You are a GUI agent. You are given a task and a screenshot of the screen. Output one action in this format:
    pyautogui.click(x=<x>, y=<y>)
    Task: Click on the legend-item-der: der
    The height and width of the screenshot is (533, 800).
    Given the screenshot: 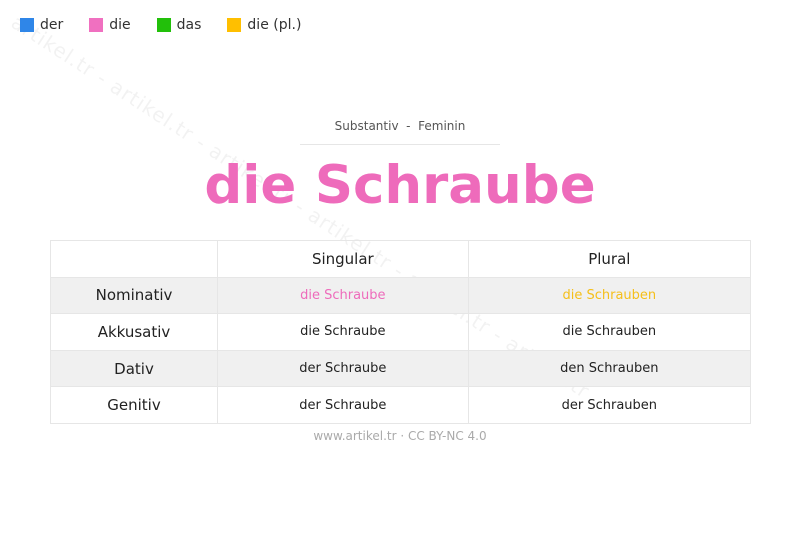 What is the action you would take?
    pyautogui.click(x=41, y=25)
    